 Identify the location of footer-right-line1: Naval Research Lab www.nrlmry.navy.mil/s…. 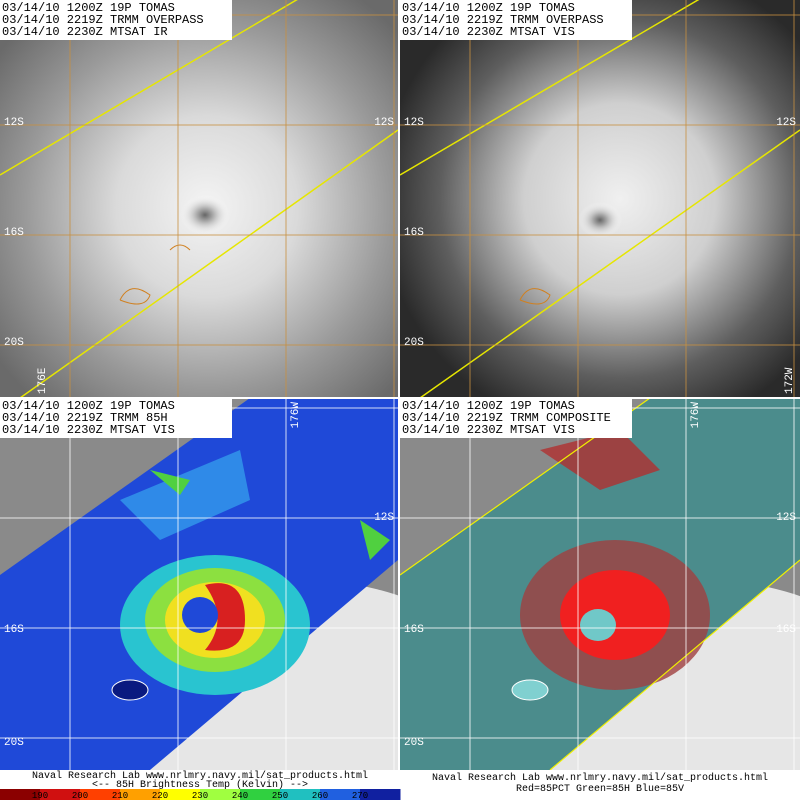
(600, 778).